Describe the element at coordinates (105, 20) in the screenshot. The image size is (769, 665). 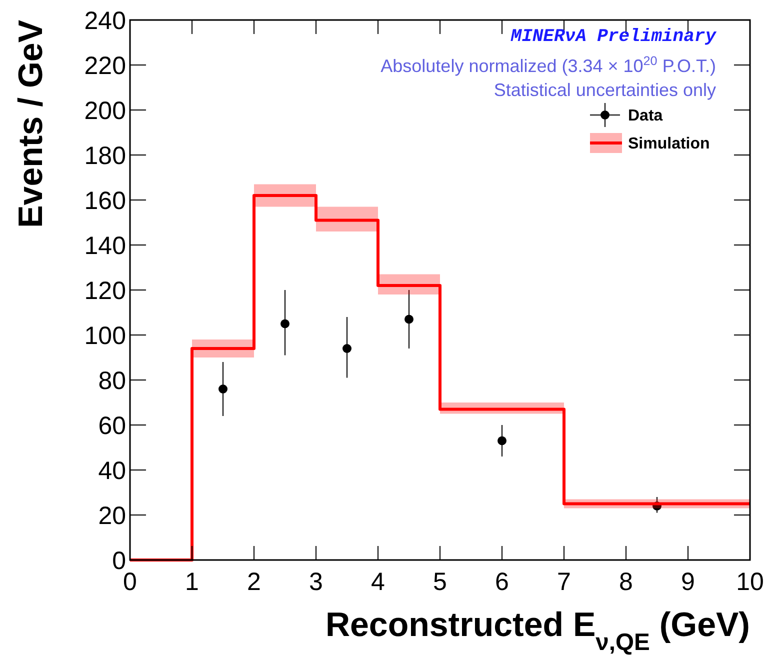
I see `y-tick-label: 240` at that location.